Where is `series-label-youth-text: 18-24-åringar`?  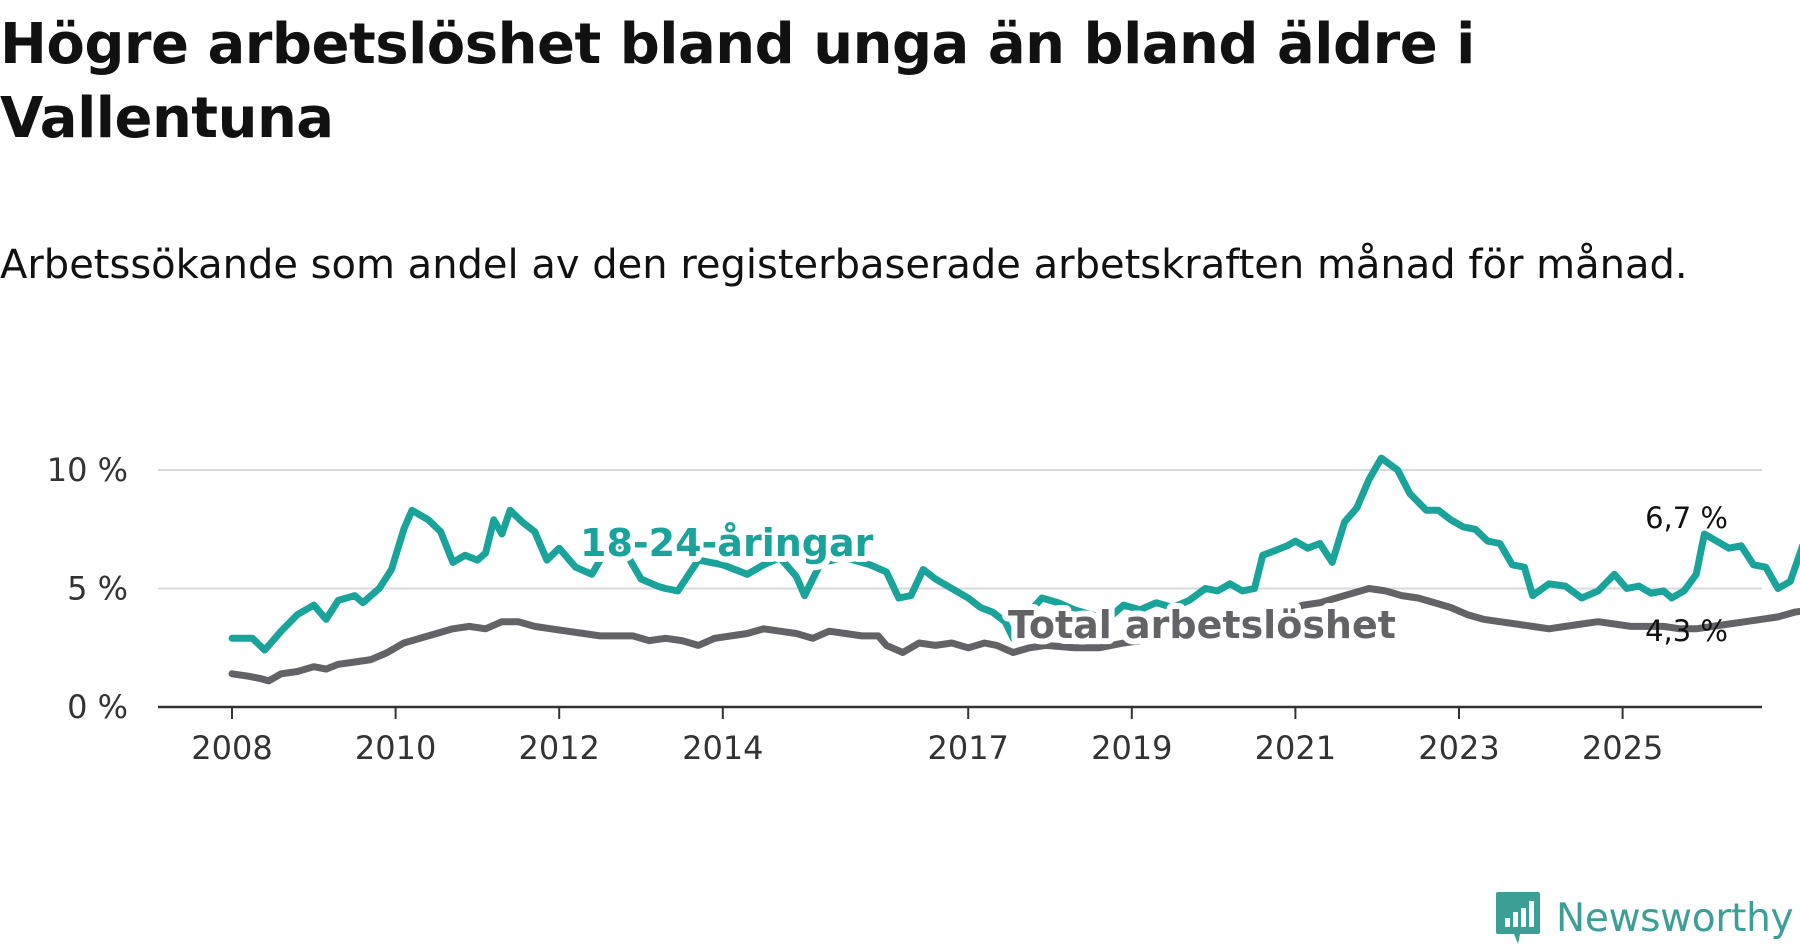 series-label-youth-text: 18-24-åringar is located at coordinates (727, 543).